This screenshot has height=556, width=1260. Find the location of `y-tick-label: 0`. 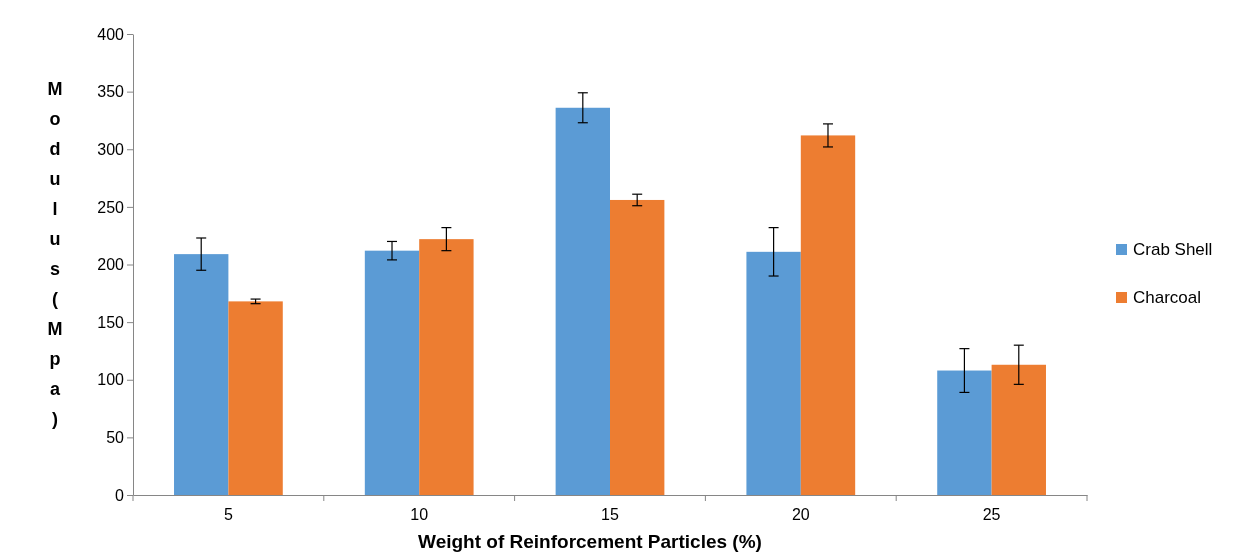

y-tick-label: 0 is located at coordinates (120, 495).